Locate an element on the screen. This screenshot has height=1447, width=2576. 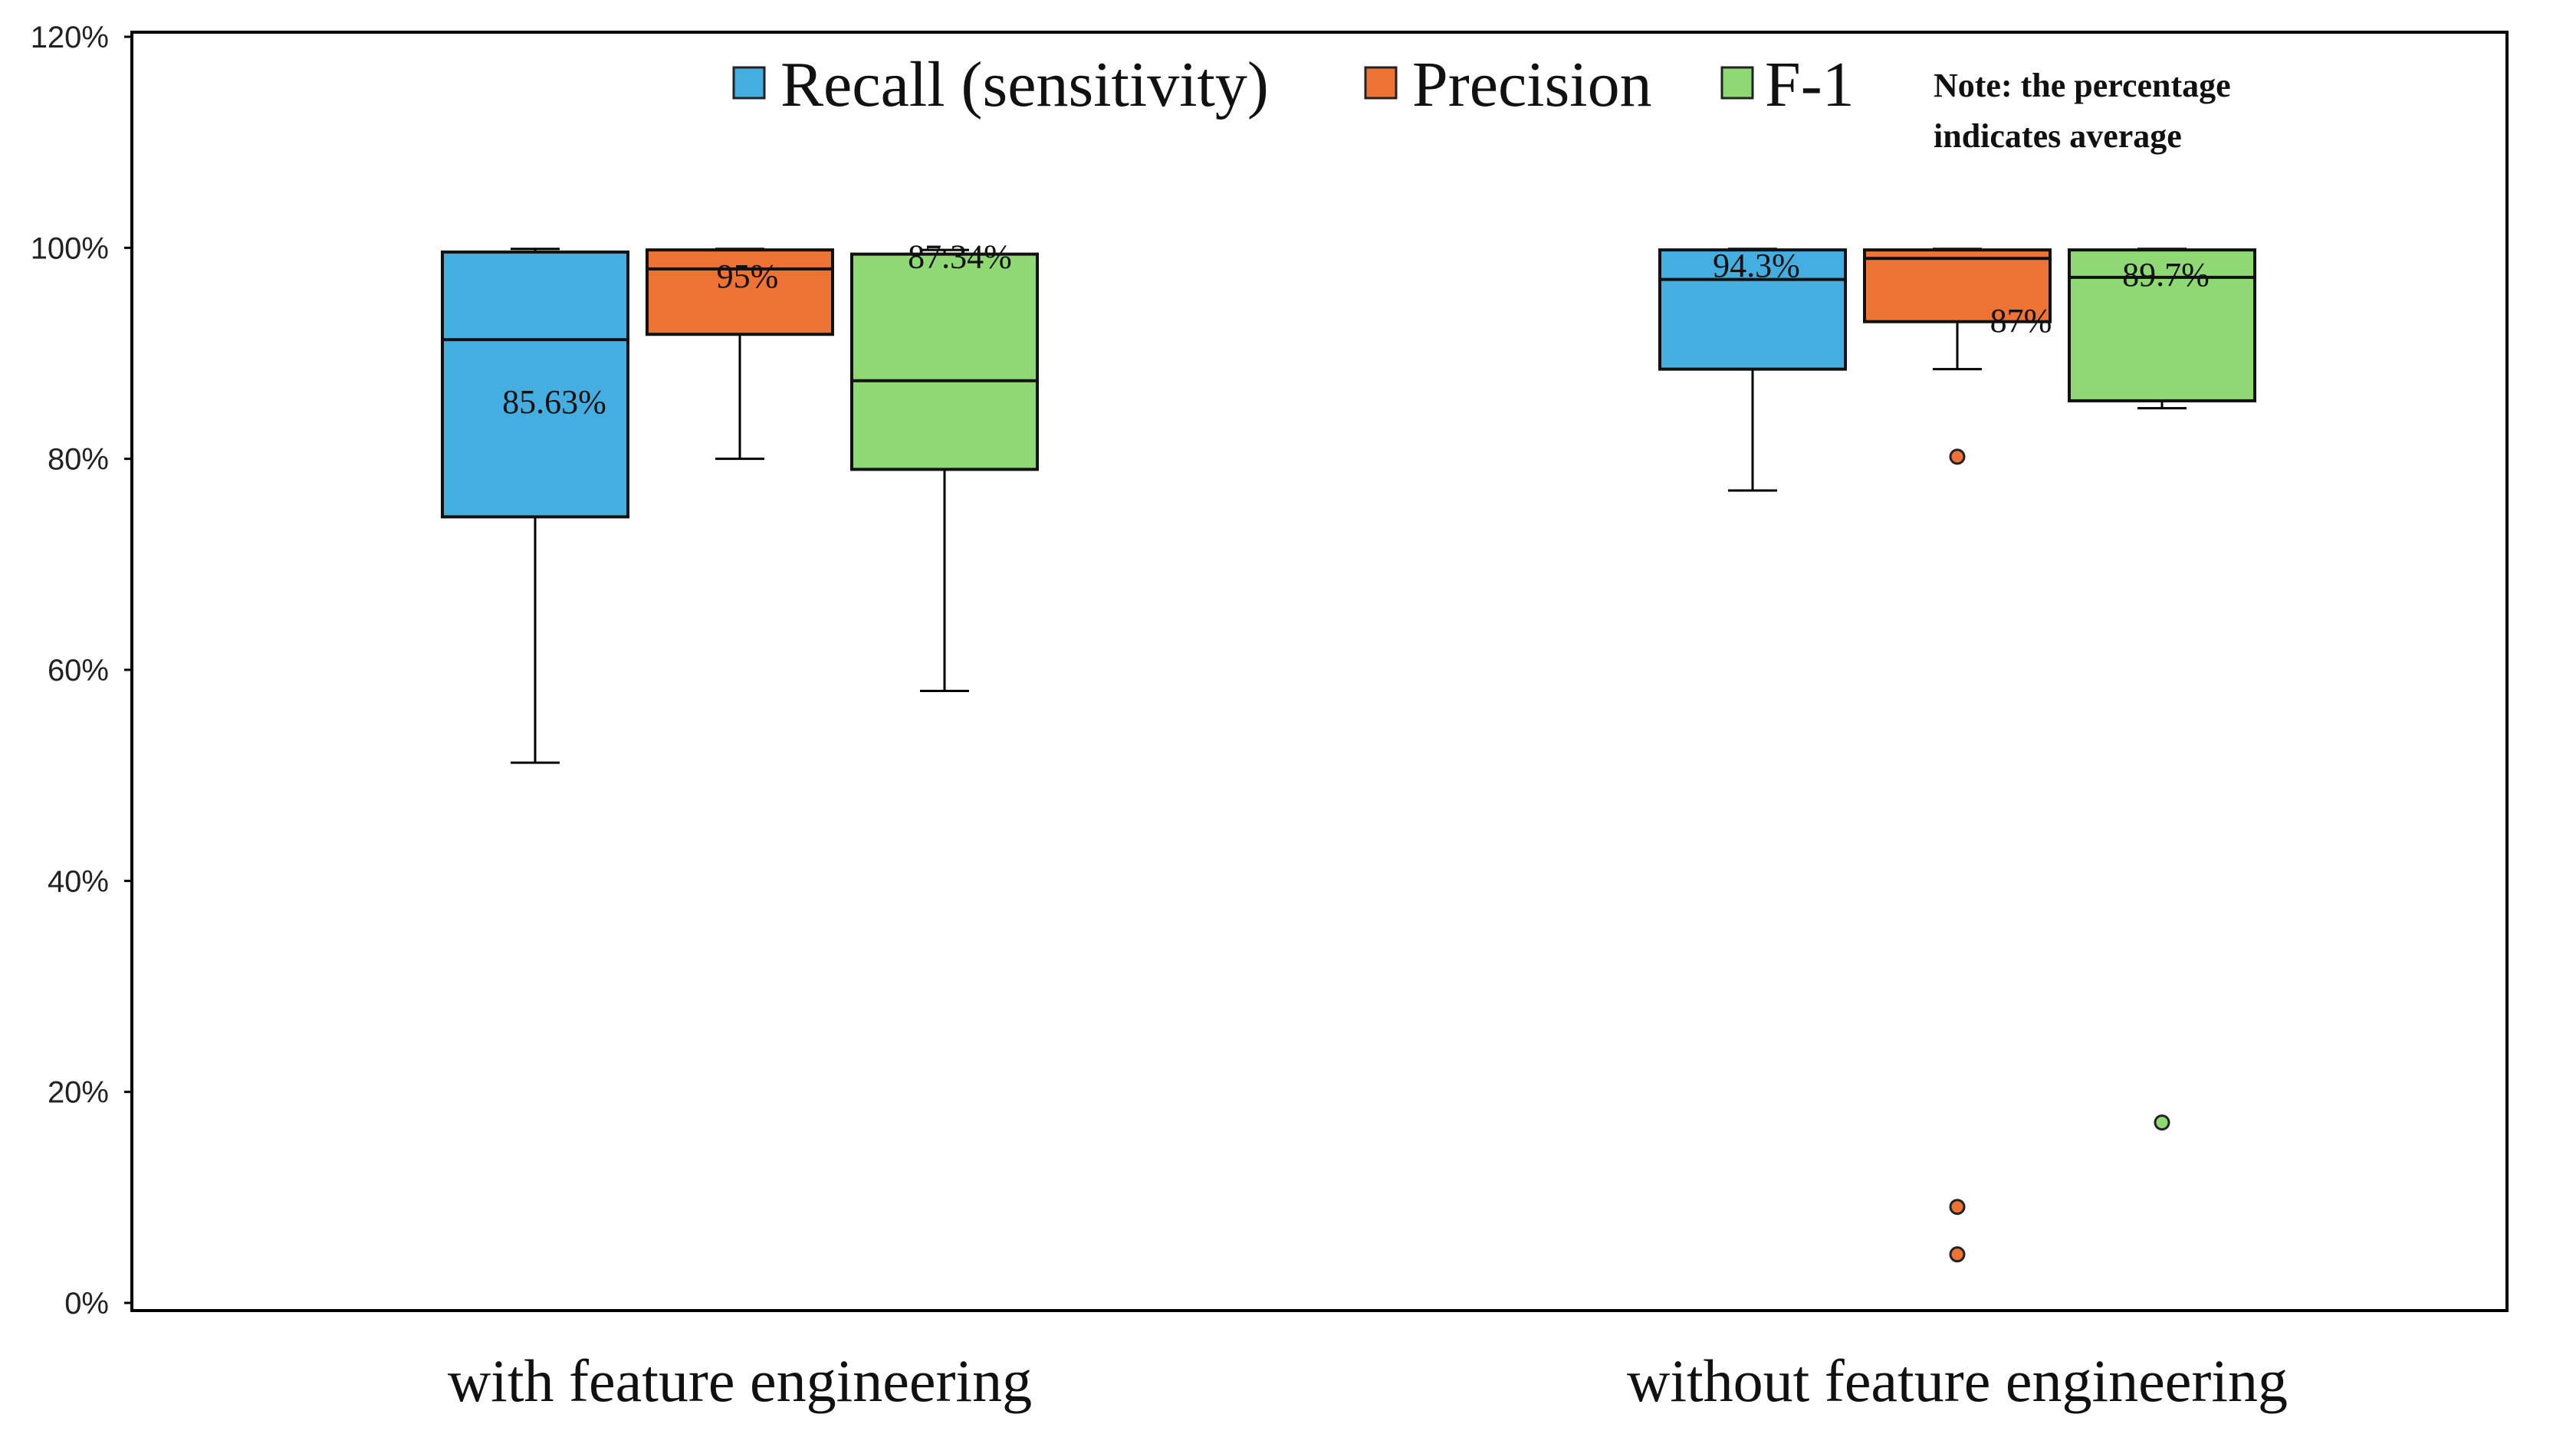
box-1-0: 95% is located at coordinates (740, 355).